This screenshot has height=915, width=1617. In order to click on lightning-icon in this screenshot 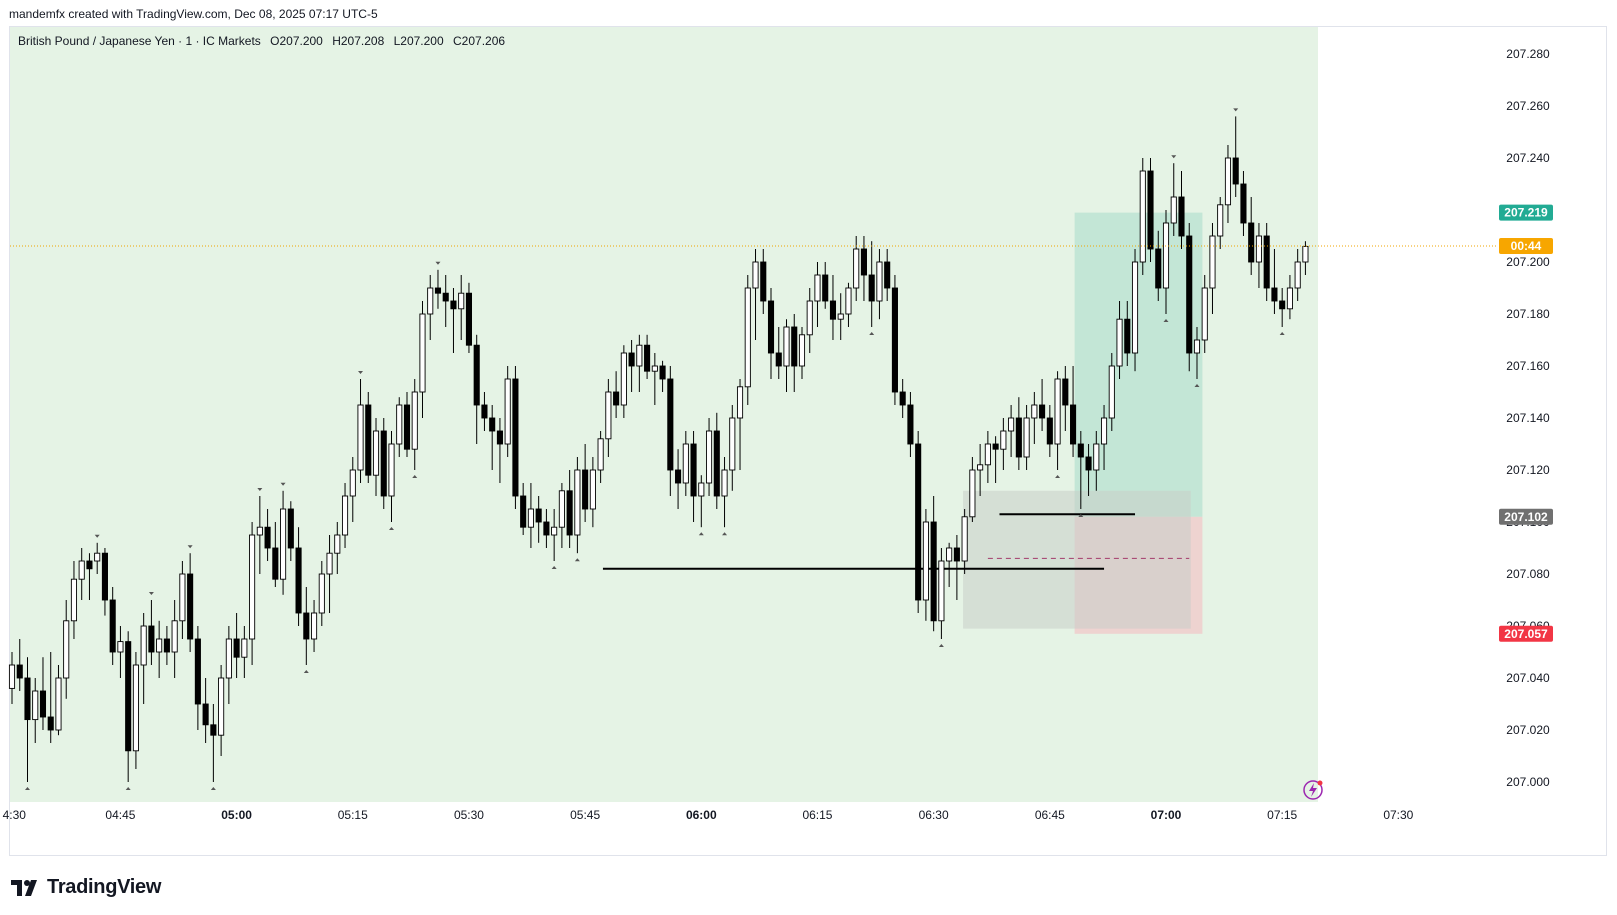, I will do `click(1313, 790)`.